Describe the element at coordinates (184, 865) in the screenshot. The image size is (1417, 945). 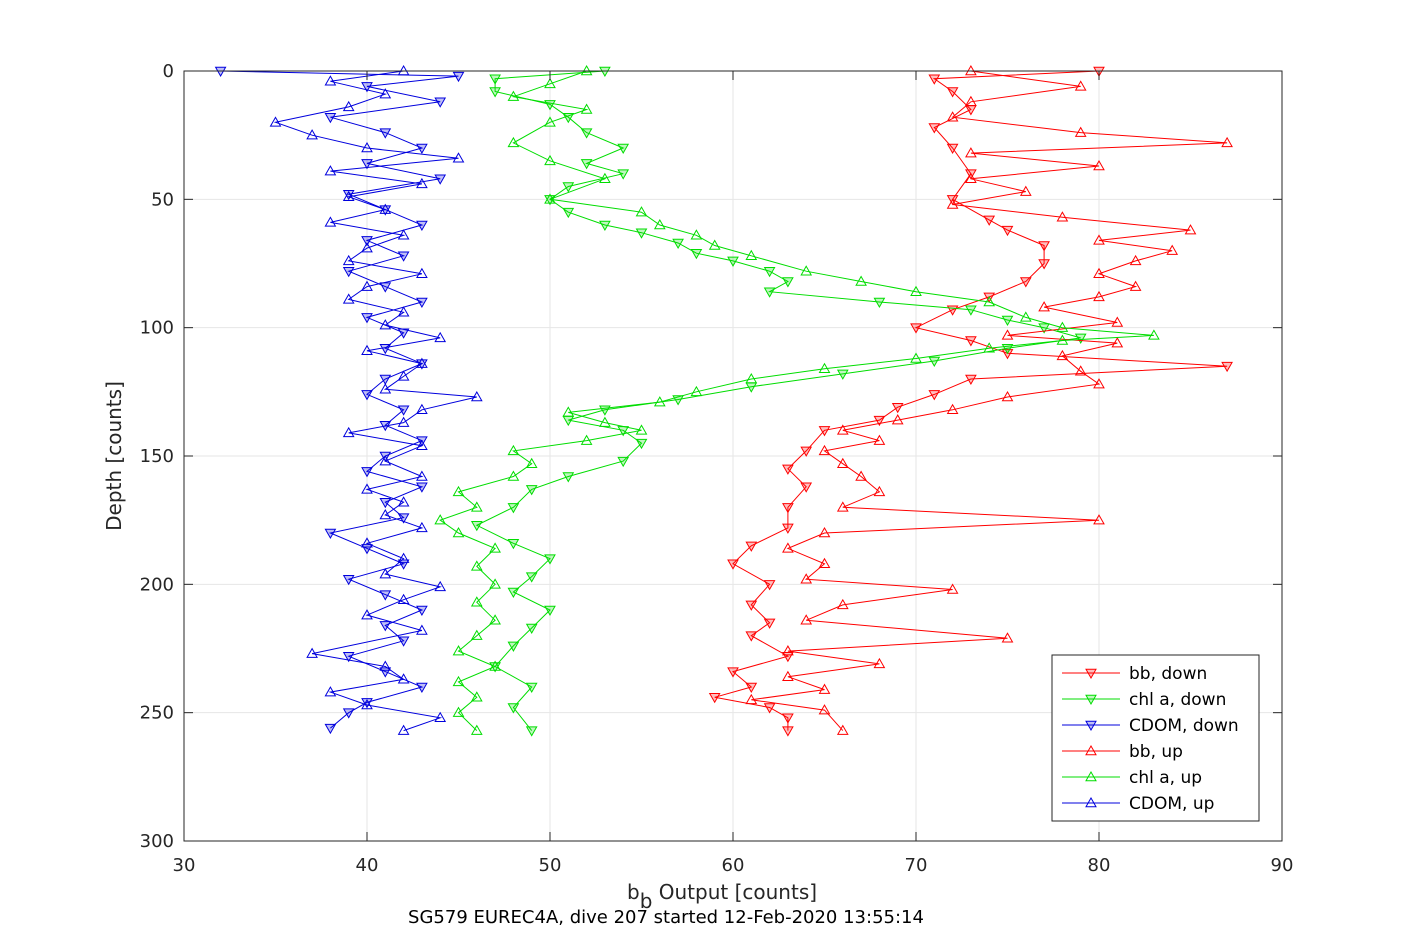
I see `x-tick-label: 30` at that location.